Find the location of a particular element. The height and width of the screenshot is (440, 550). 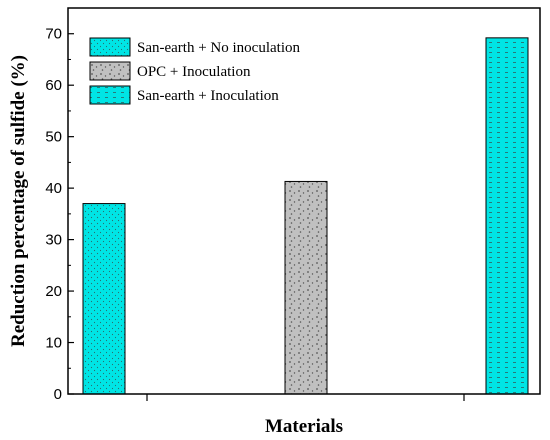

legend-label-3: San-earth + Inoculation is located at coordinates (208, 96).